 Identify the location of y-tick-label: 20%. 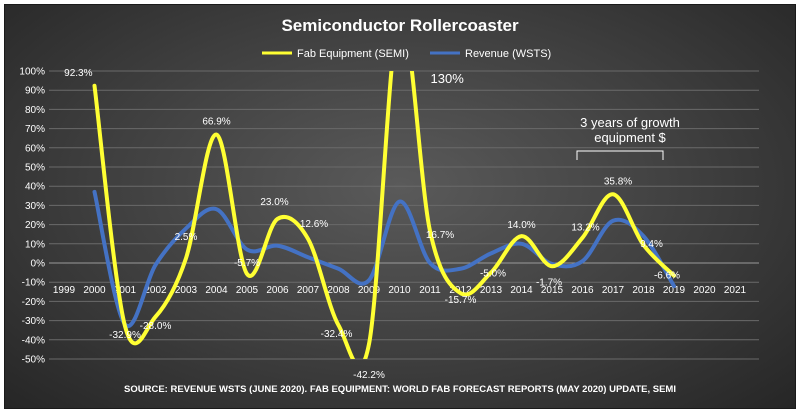
(35, 225).